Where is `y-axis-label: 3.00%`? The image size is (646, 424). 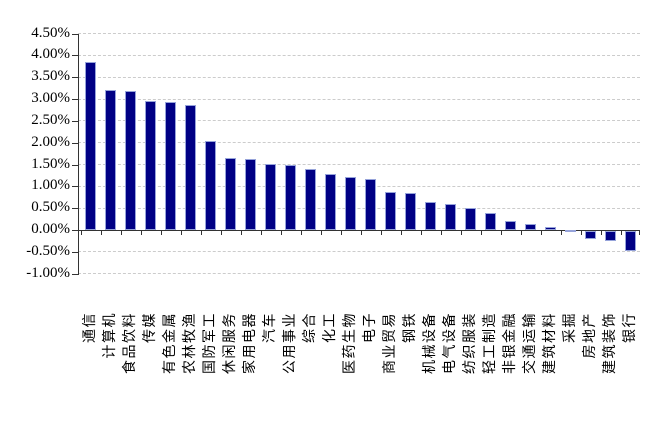 y-axis-label: 3.00% is located at coordinates (50, 98).